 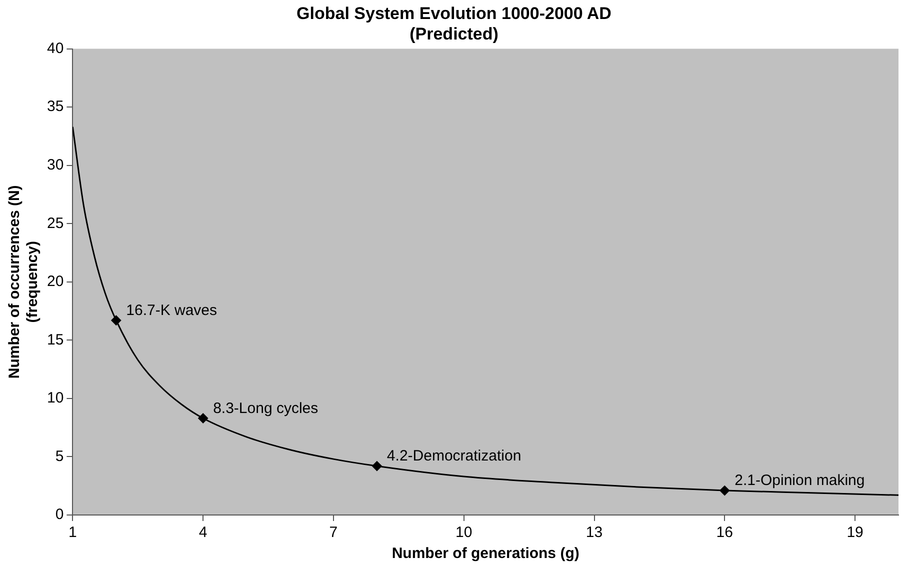 I want to click on y-tick-label: 20, so click(x=55, y=281).